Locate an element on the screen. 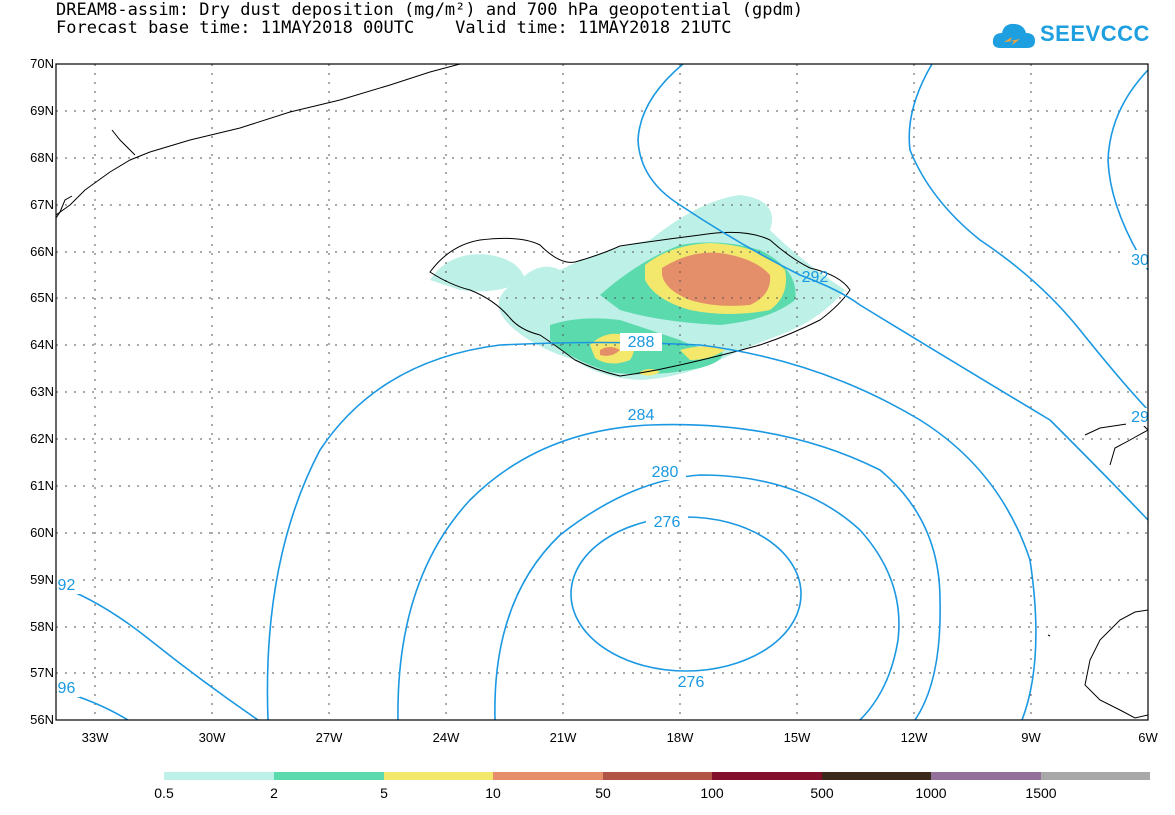  contour-label: 29 is located at coordinates (1140, 417).